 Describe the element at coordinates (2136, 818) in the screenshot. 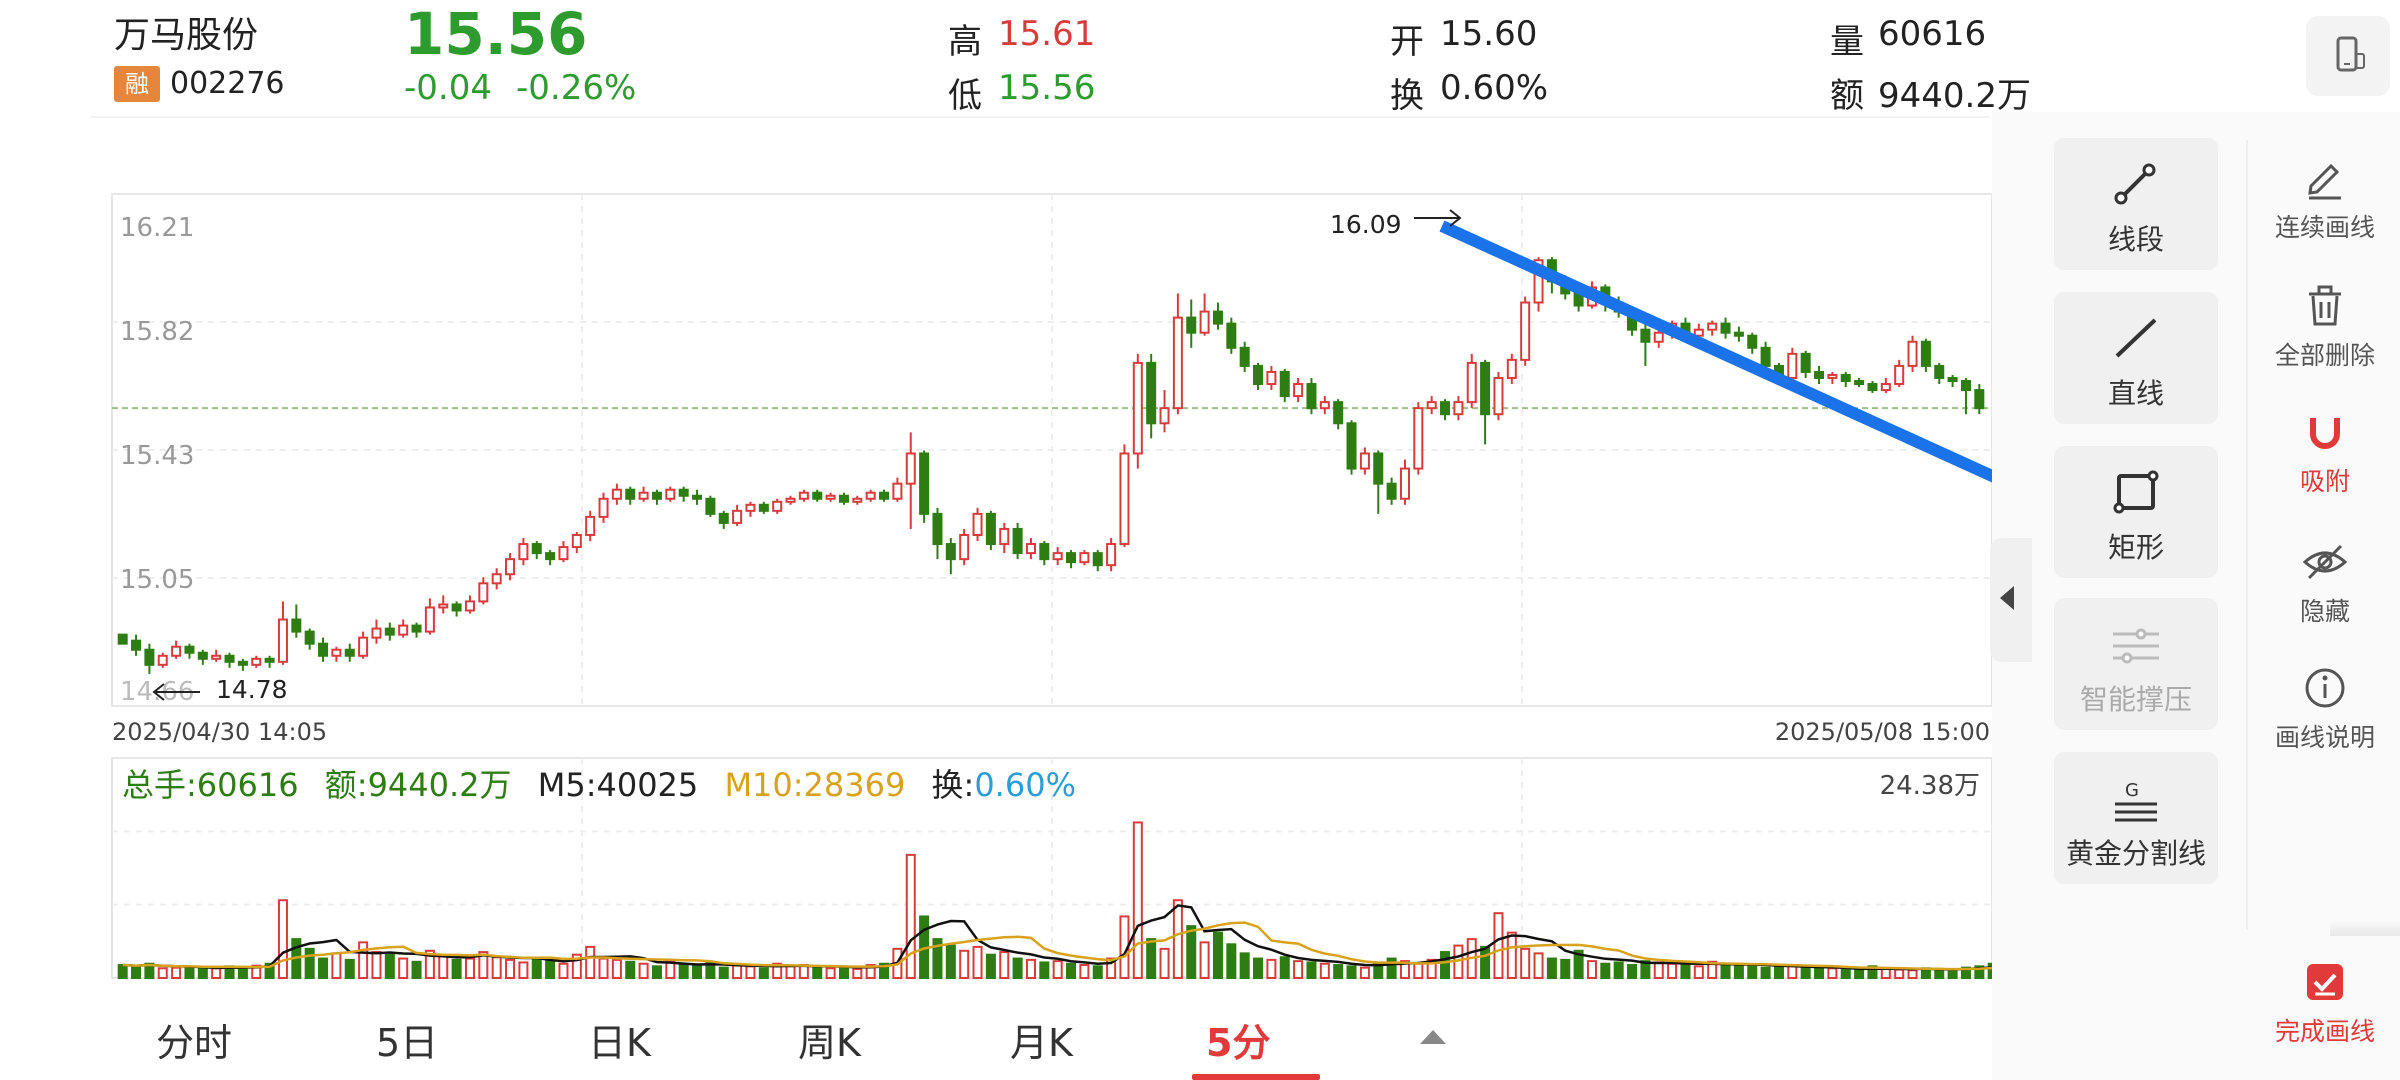

I see `tool-golden-ratio-button: G 黄金分割线` at that location.